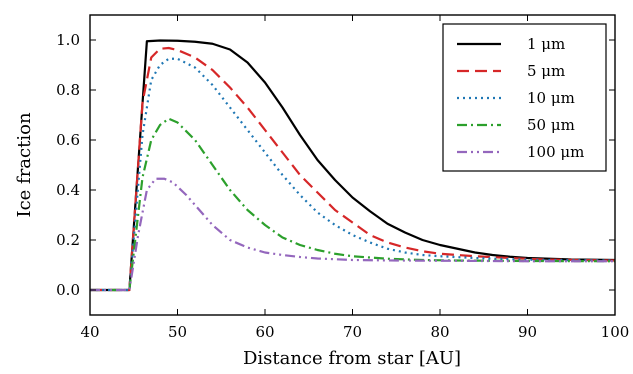 This screenshot has width=633, height=374. What do you see at coordinates (264, 332) in the screenshot?
I see `x-tick-label: 60` at bounding box center [264, 332].